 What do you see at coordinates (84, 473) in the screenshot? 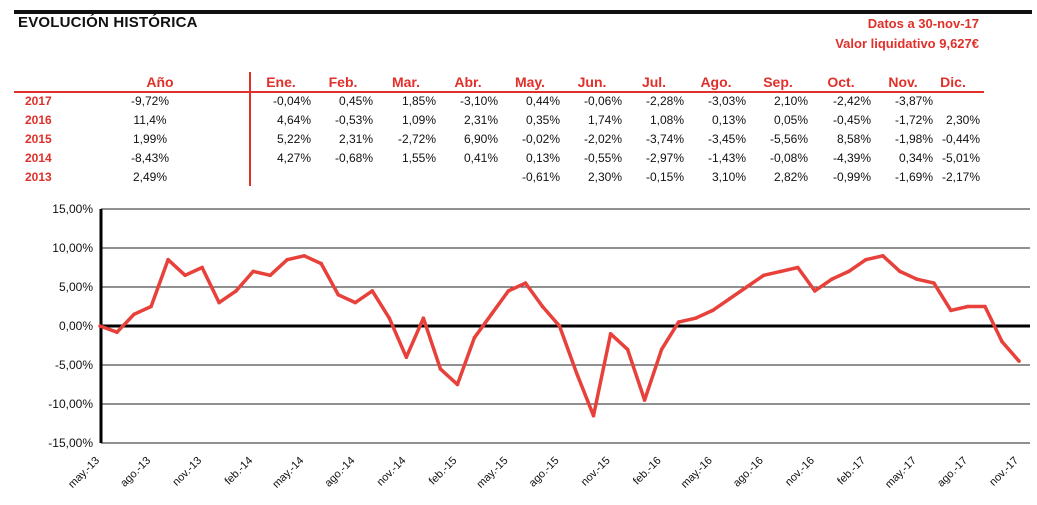
I see `x-tick-label: may.-13` at bounding box center [84, 473].